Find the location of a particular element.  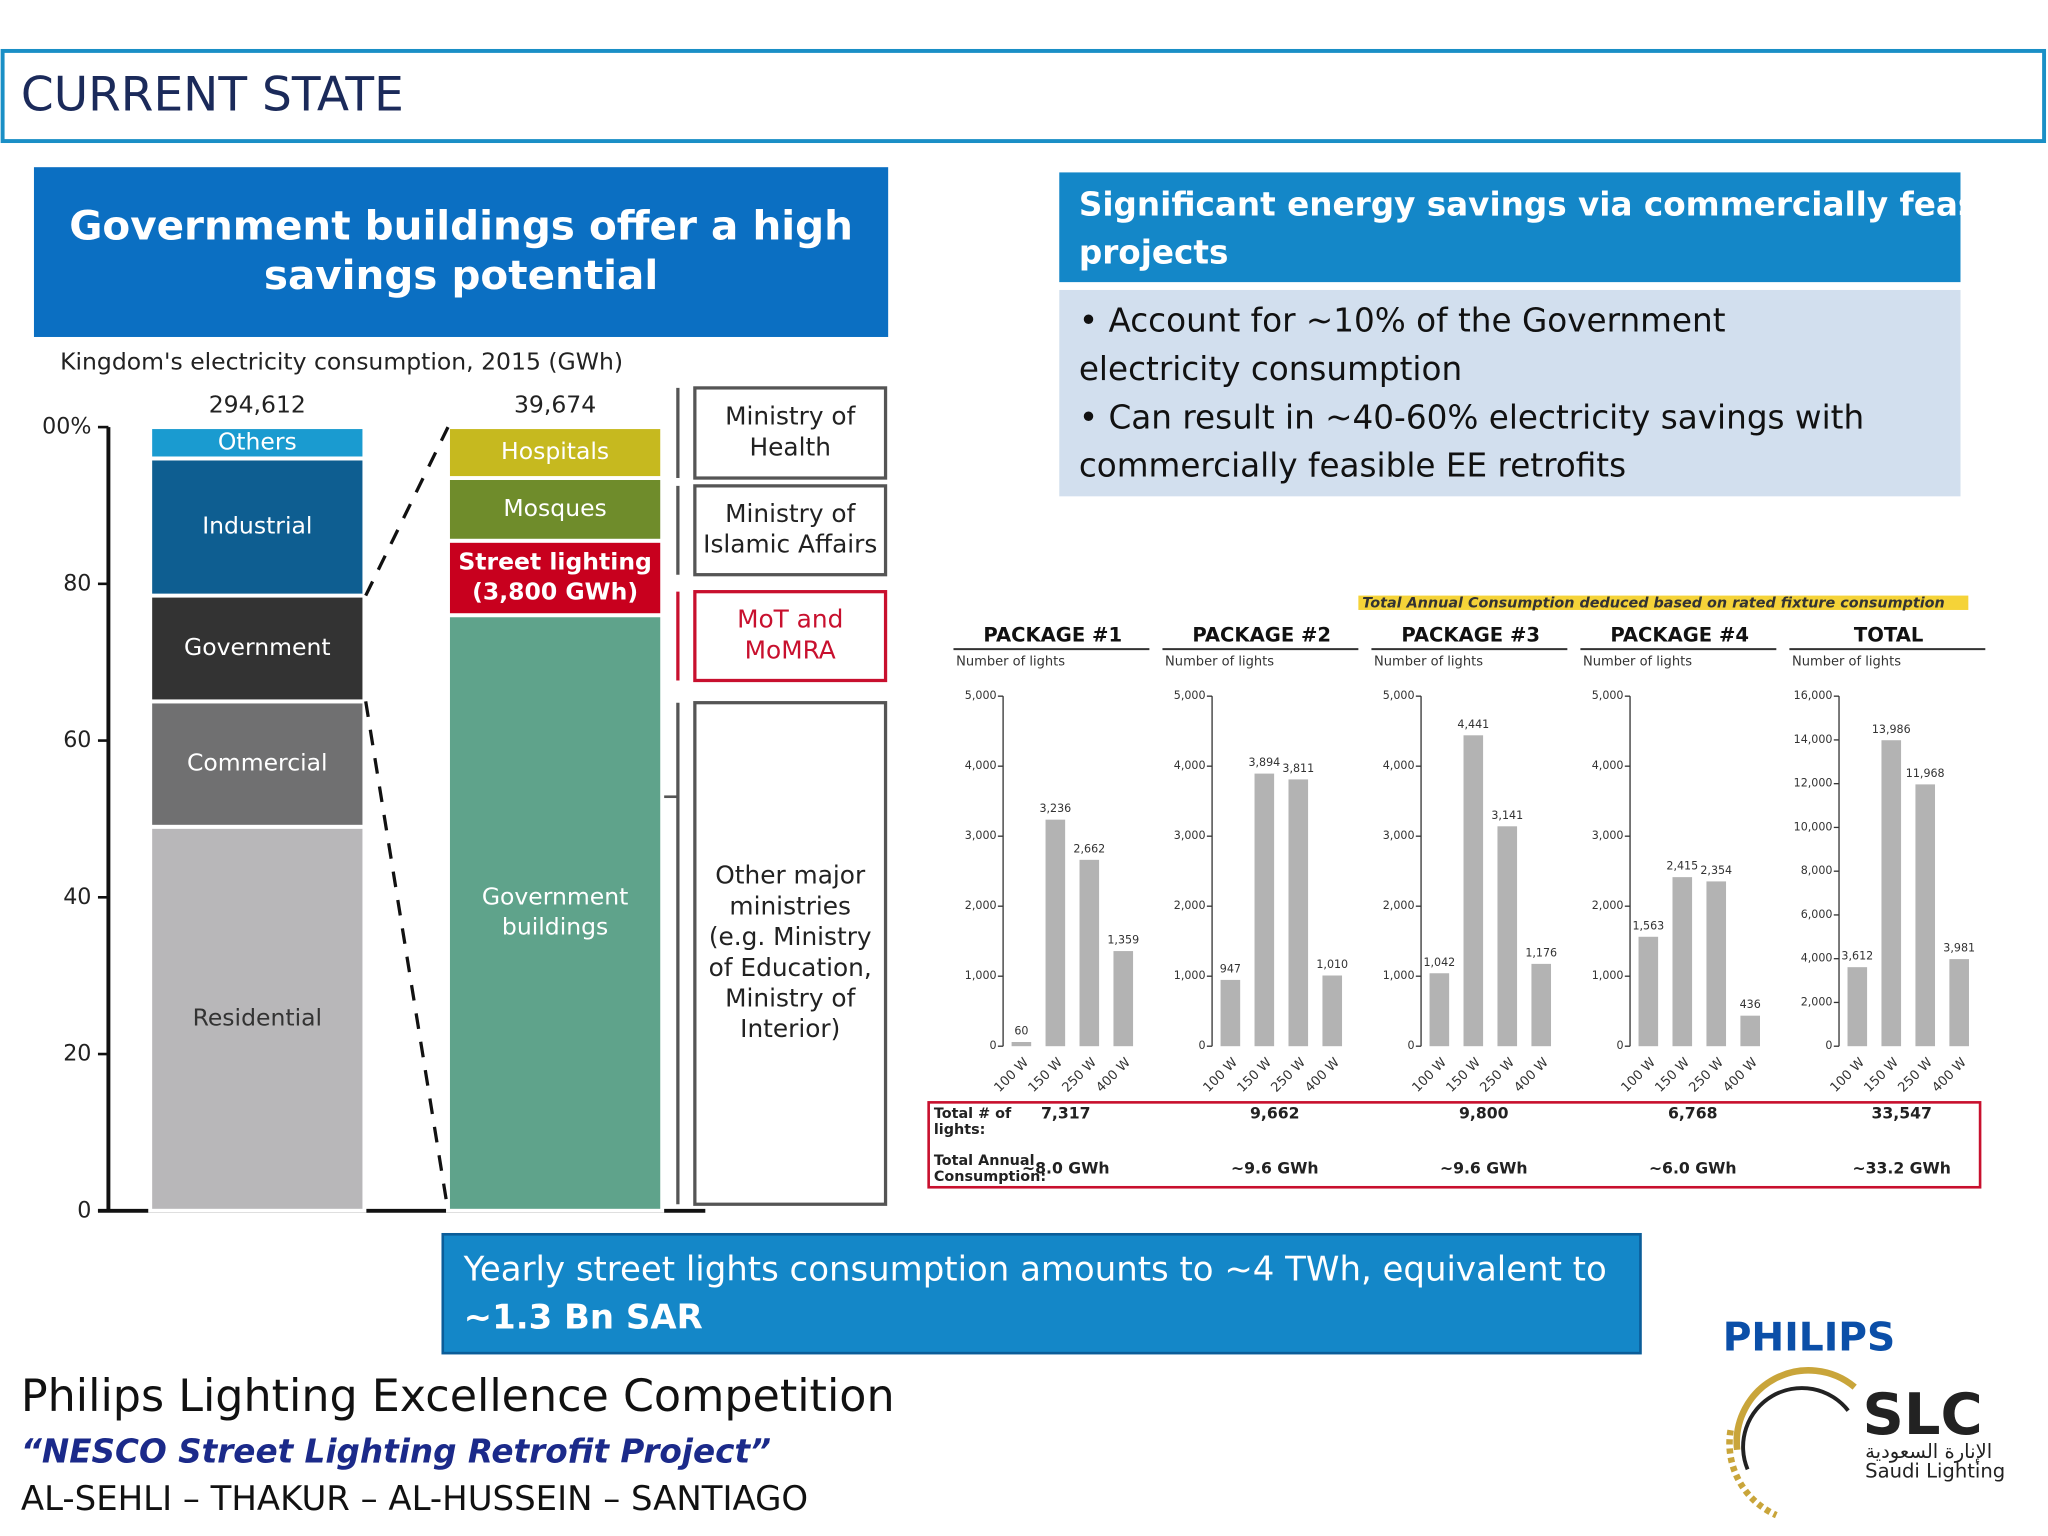

bar-total: 294,612 is located at coordinates (257, 405).